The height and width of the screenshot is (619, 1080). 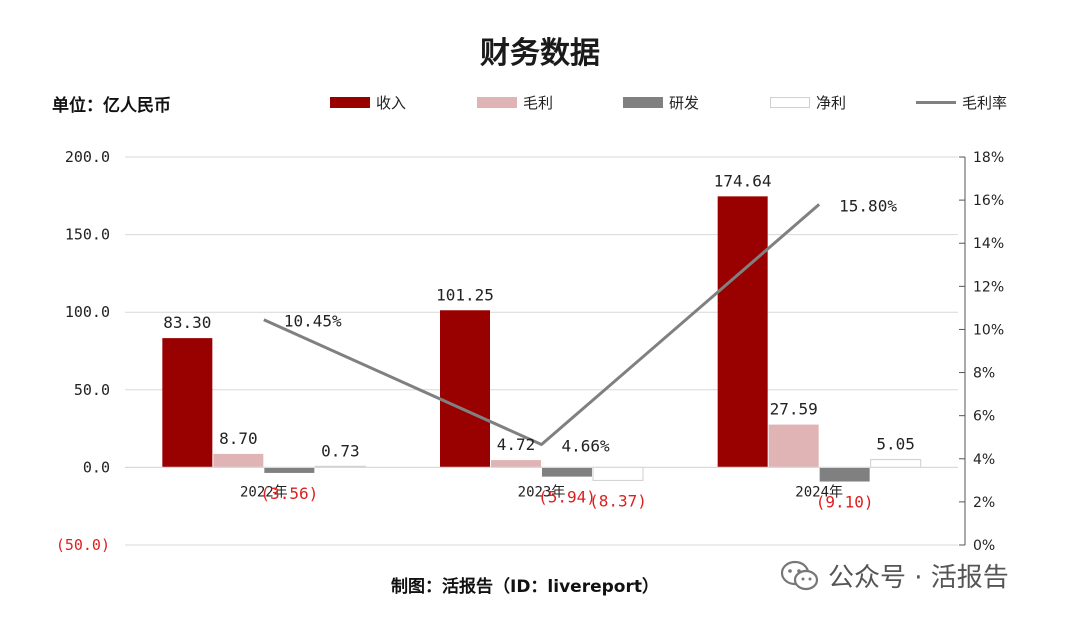 What do you see at coordinates (984, 503) in the screenshot?
I see `y-right-tick-label: 2%` at bounding box center [984, 503].